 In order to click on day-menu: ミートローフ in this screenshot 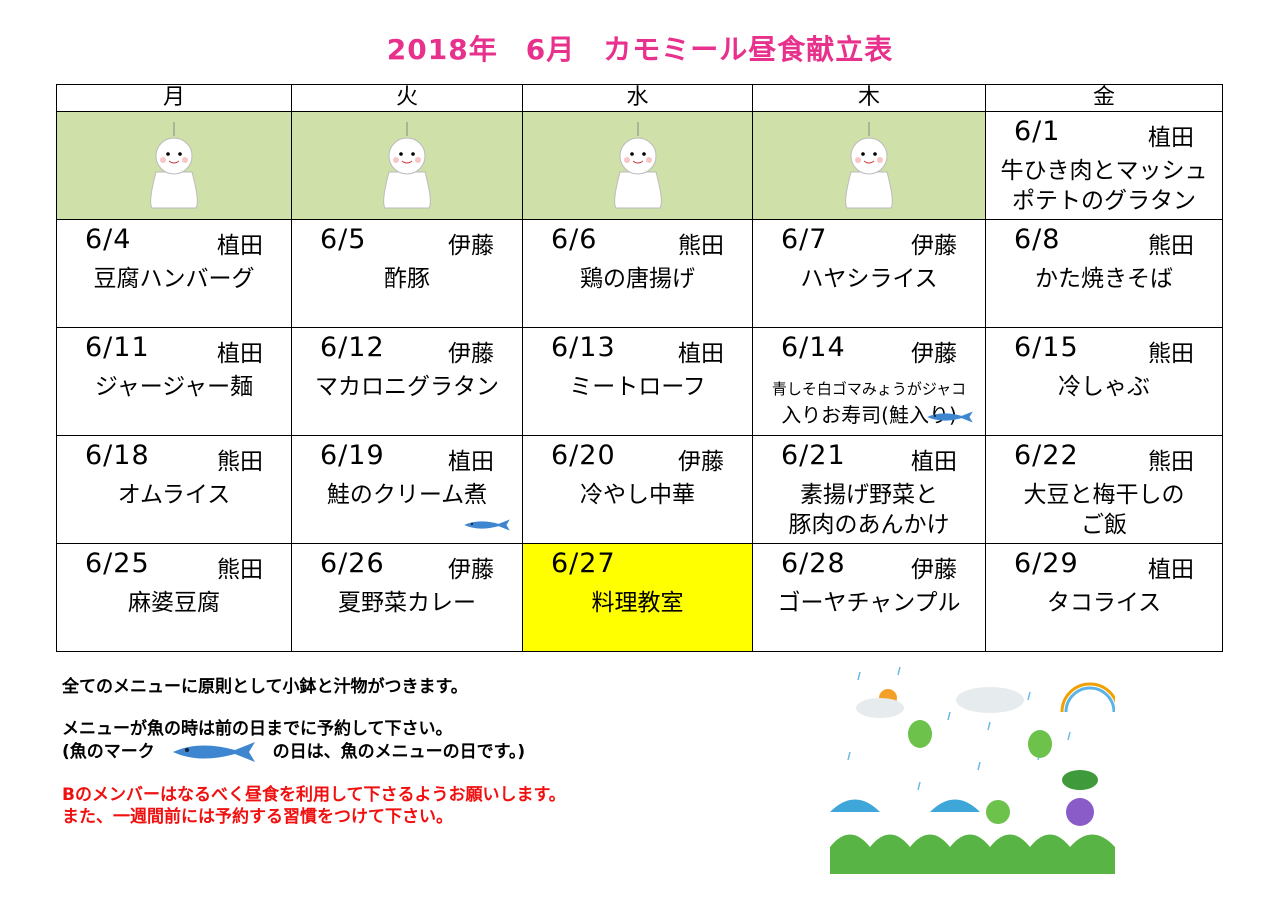, I will do `click(637, 387)`.